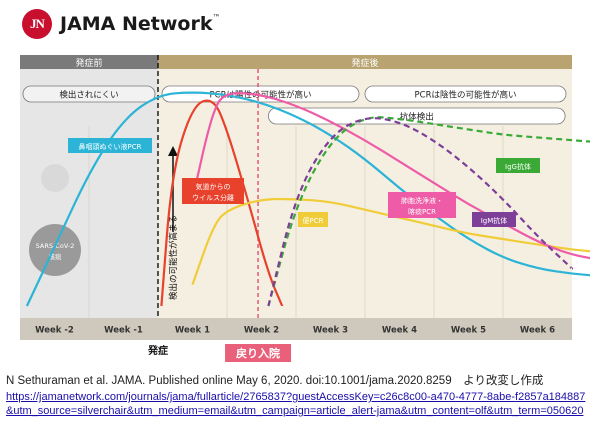 The width and height of the screenshot is (590, 442). Describe the element at coordinates (37, 24) in the screenshot. I see `jn-logo-icon: JN` at that location.